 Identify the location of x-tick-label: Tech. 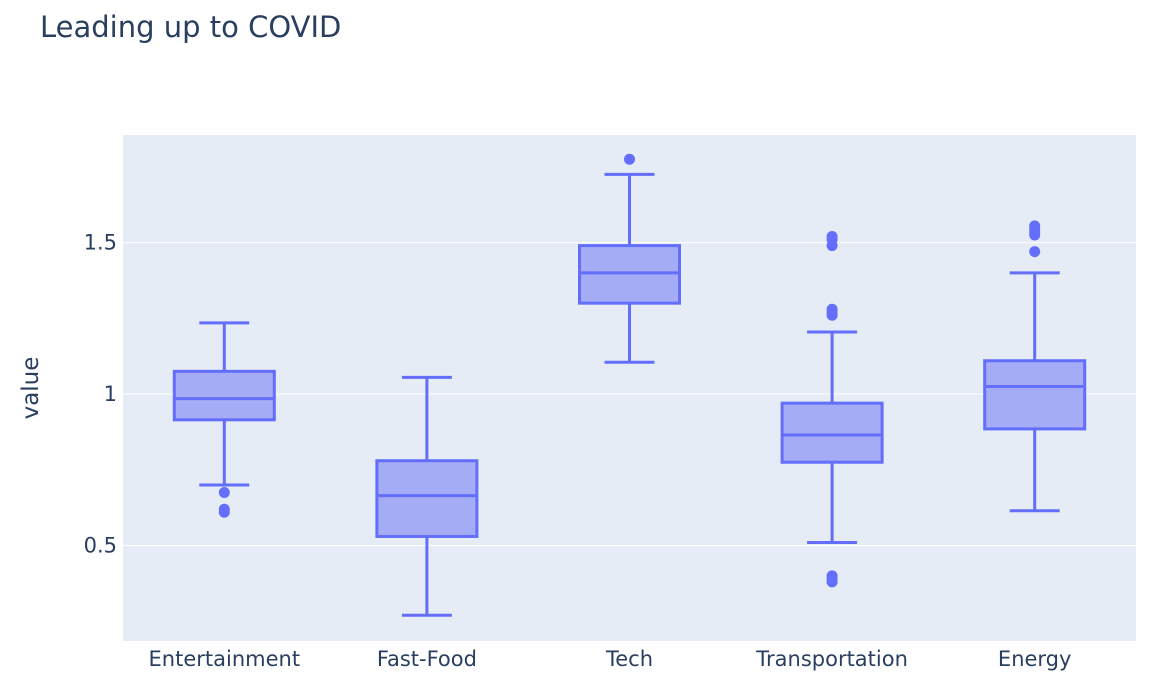
(629, 659).